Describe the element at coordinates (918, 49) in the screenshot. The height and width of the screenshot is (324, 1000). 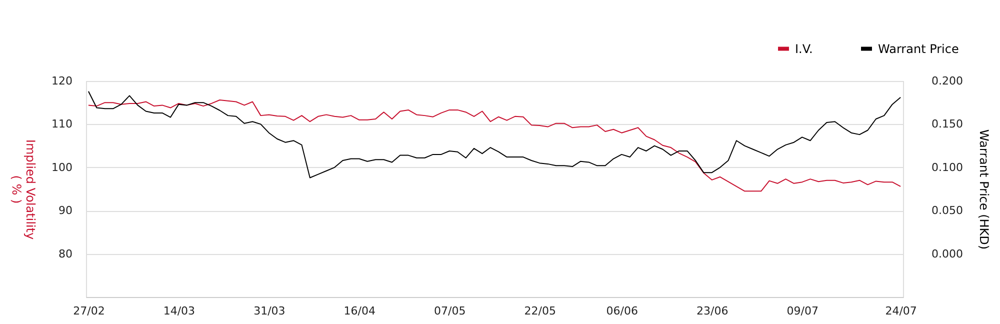
I see `legend-label: Warrant Price` at that location.